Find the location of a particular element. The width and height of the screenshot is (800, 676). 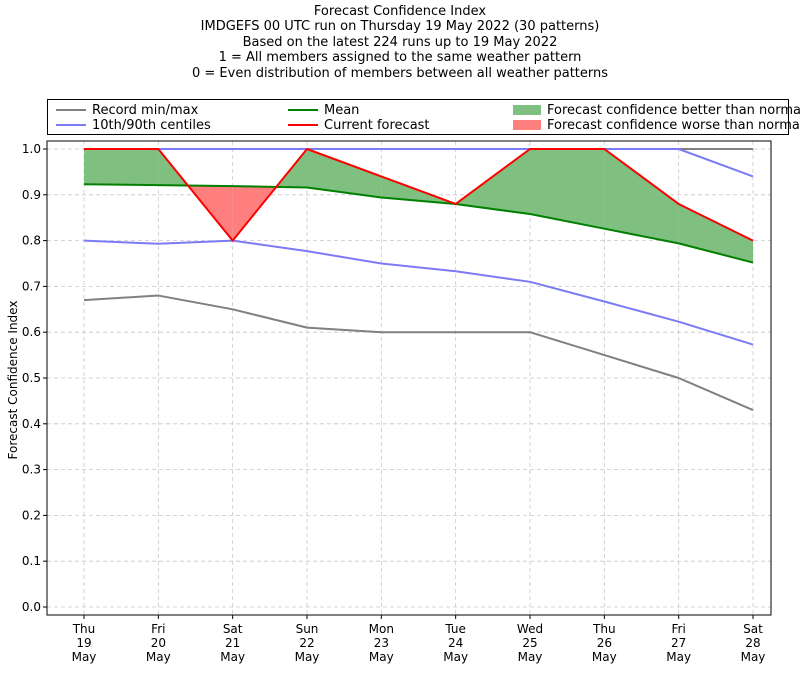

x-tick-label: Sat 28 May is located at coordinates (753, 643).